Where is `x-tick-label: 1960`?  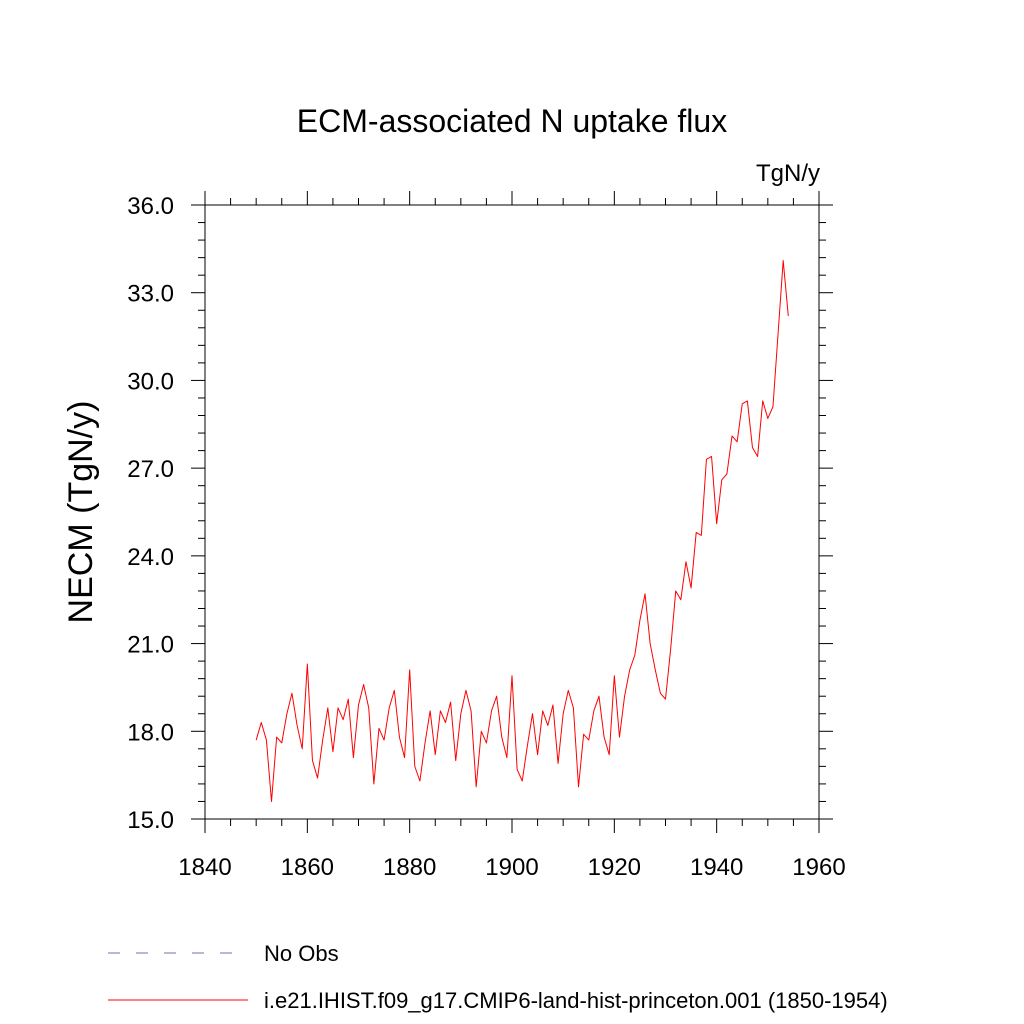
x-tick-label: 1960 is located at coordinates (818, 867).